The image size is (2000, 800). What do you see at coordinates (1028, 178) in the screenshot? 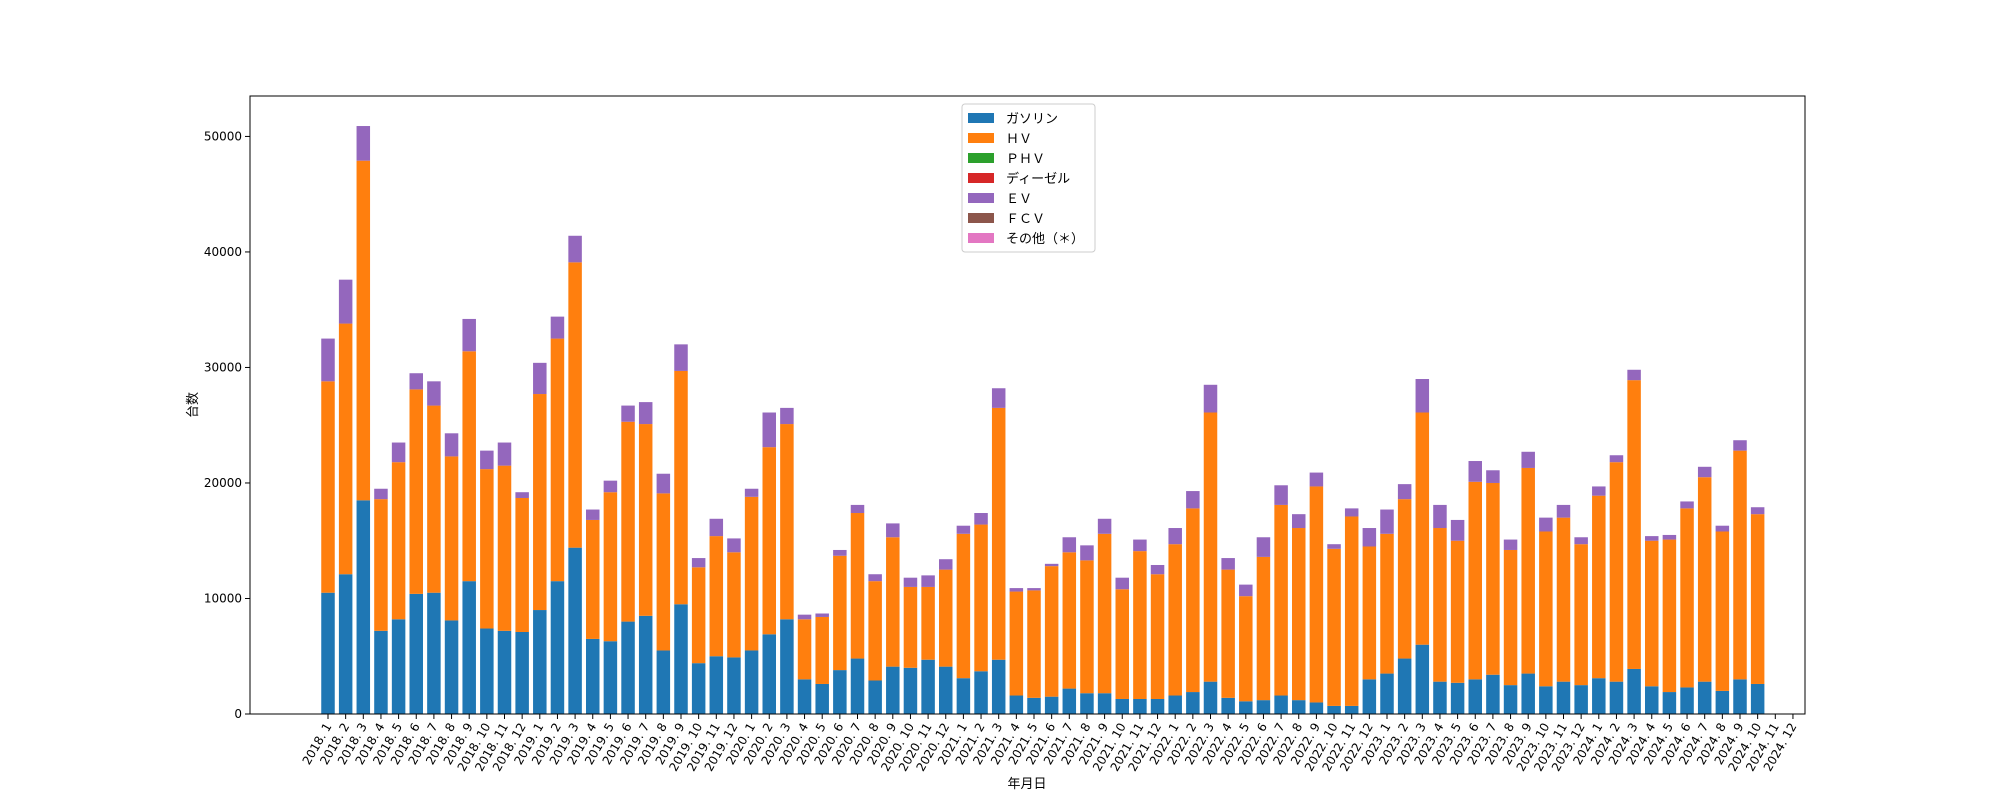
I see `legend: ガソリン ＨＶ ＰＨＶ ディーゼル ＥＶ ＦＣＶ その他（＊）` at bounding box center [1028, 178].